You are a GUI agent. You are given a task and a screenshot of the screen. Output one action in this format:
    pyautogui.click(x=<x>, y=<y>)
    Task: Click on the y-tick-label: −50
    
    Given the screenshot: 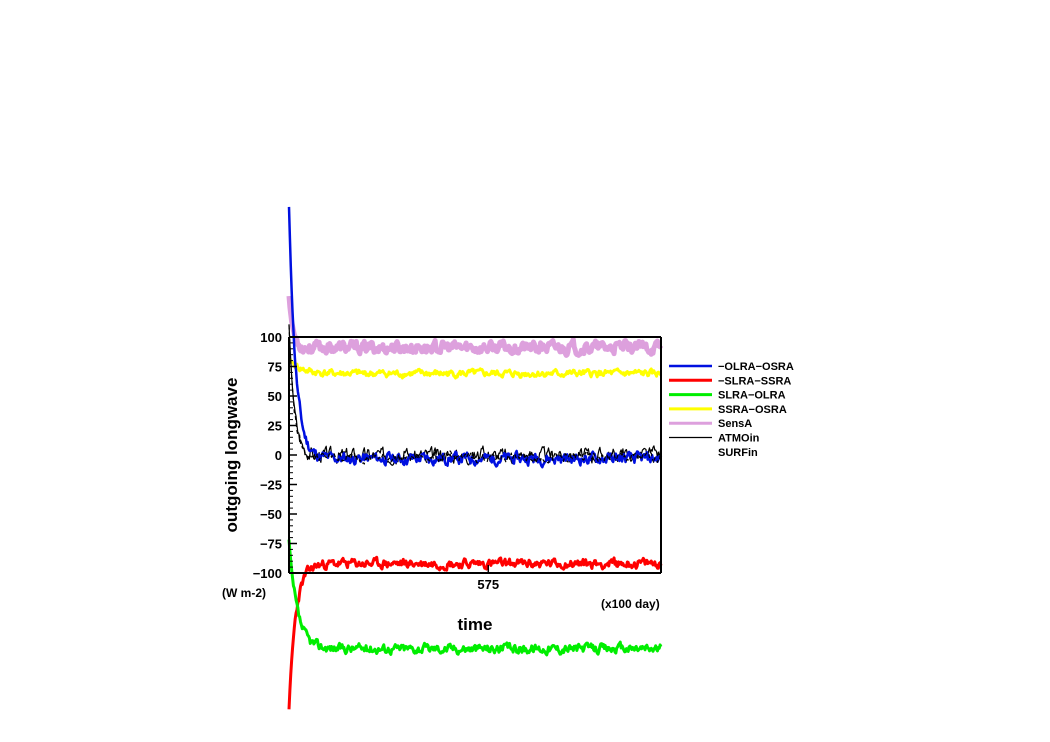 What is the action you would take?
    pyautogui.click(x=271, y=514)
    